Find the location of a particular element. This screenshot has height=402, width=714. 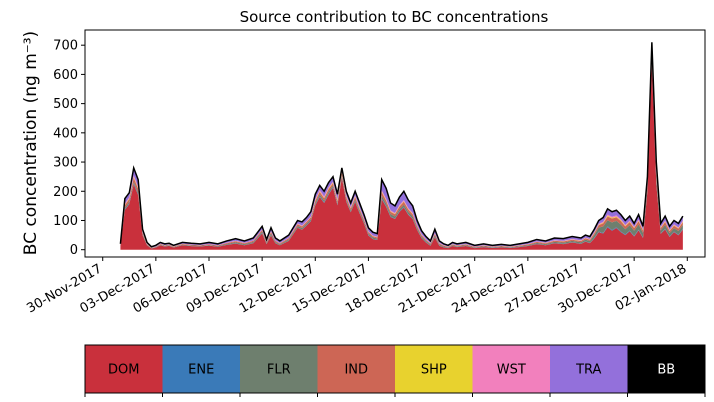

legend-label-bb: BB is located at coordinates (666, 370).